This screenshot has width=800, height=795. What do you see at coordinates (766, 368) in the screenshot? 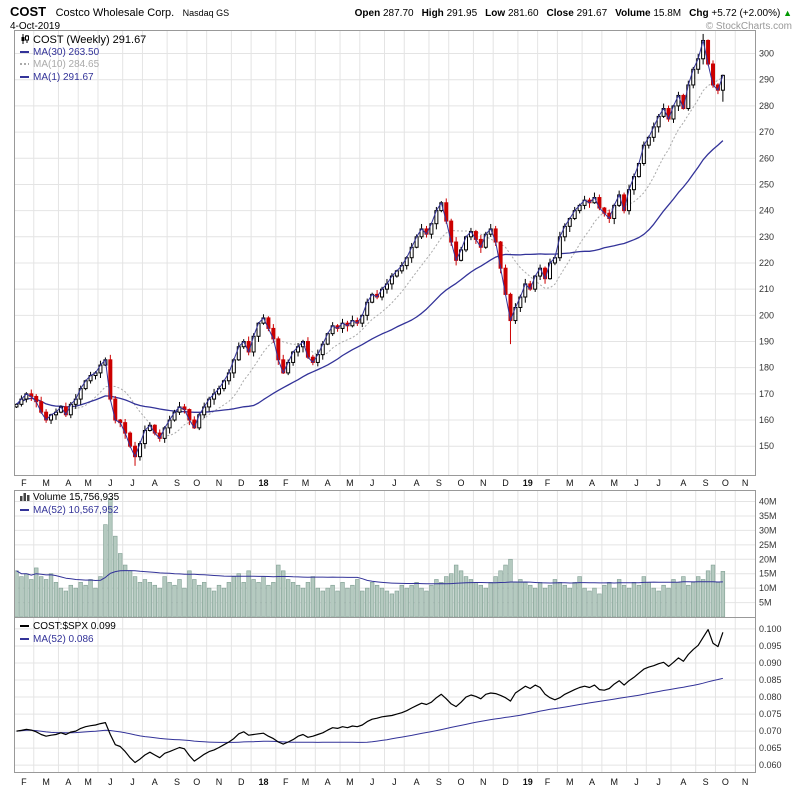
I see `svg-text: 180` at bounding box center [766, 368].